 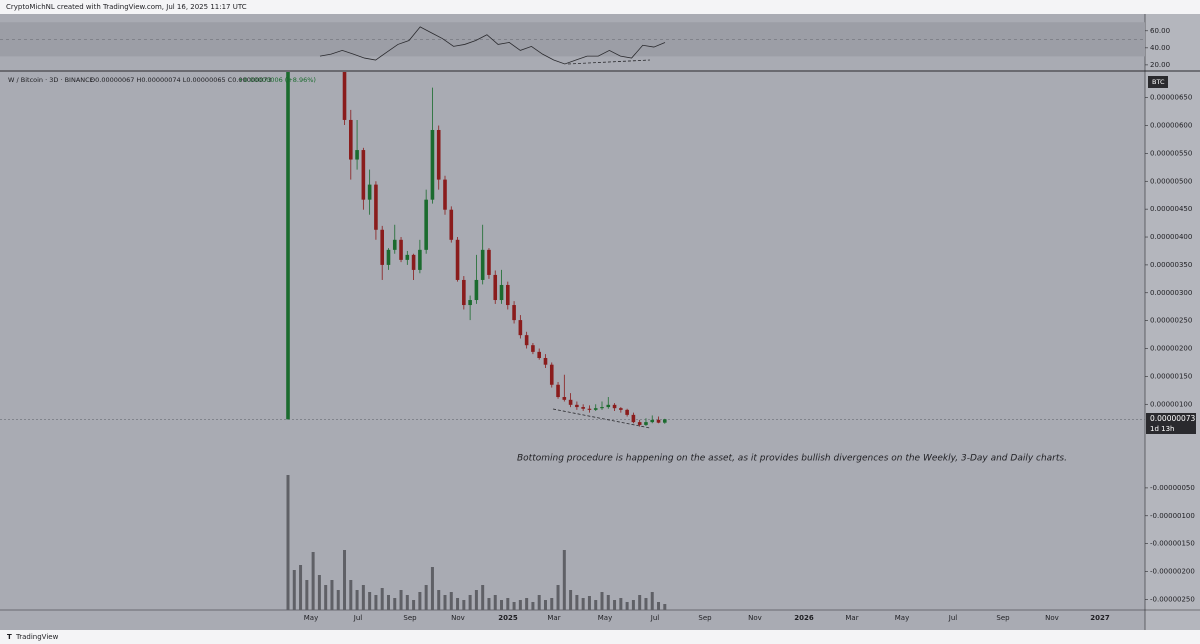 What do you see at coordinates (37, 637) in the screenshot?
I see `footer-brand: TradingView` at bounding box center [37, 637].